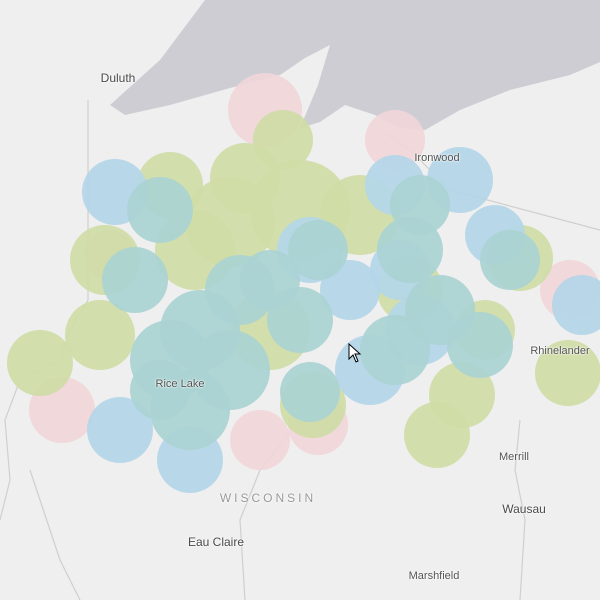 The image size is (600, 600). I want to click on city-label-marshfield: Marshfield, so click(434, 576).